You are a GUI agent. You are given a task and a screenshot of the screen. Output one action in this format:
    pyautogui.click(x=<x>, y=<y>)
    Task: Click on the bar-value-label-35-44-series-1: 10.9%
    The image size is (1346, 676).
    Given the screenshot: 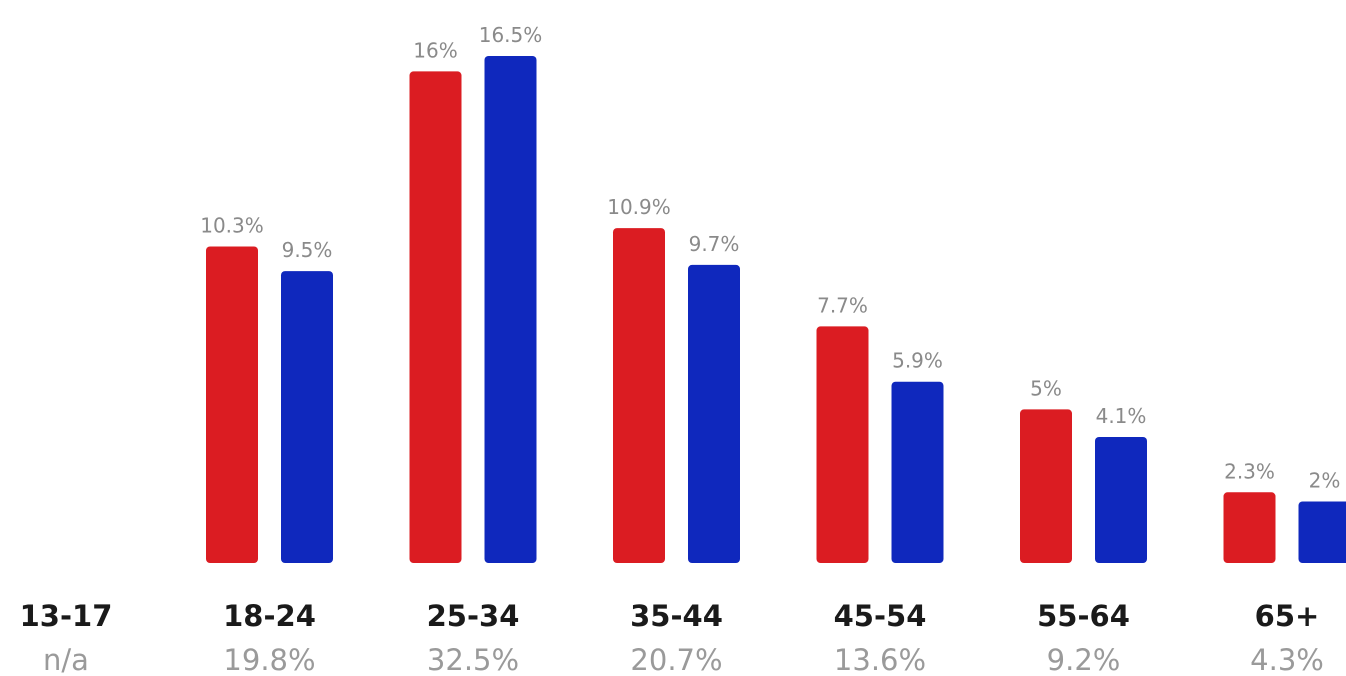 What is the action you would take?
    pyautogui.click(x=639, y=207)
    